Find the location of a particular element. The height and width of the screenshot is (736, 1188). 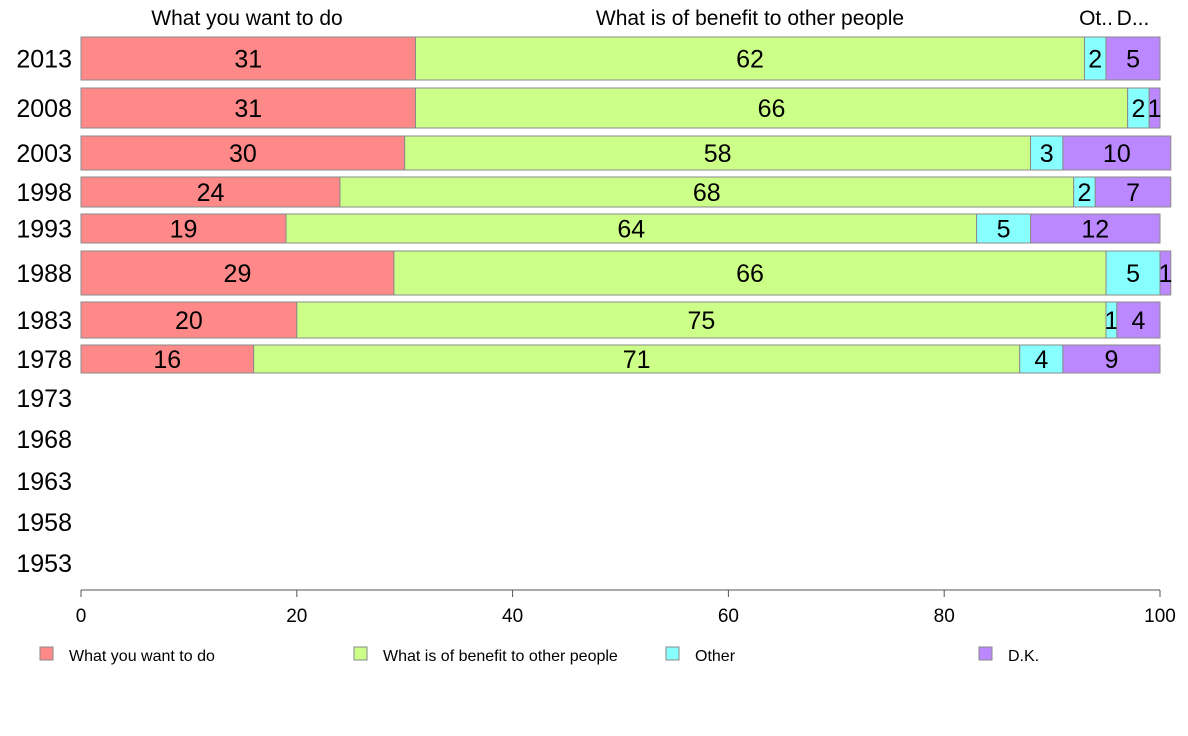

value-label-1998-s0: 24 is located at coordinates (211, 193).